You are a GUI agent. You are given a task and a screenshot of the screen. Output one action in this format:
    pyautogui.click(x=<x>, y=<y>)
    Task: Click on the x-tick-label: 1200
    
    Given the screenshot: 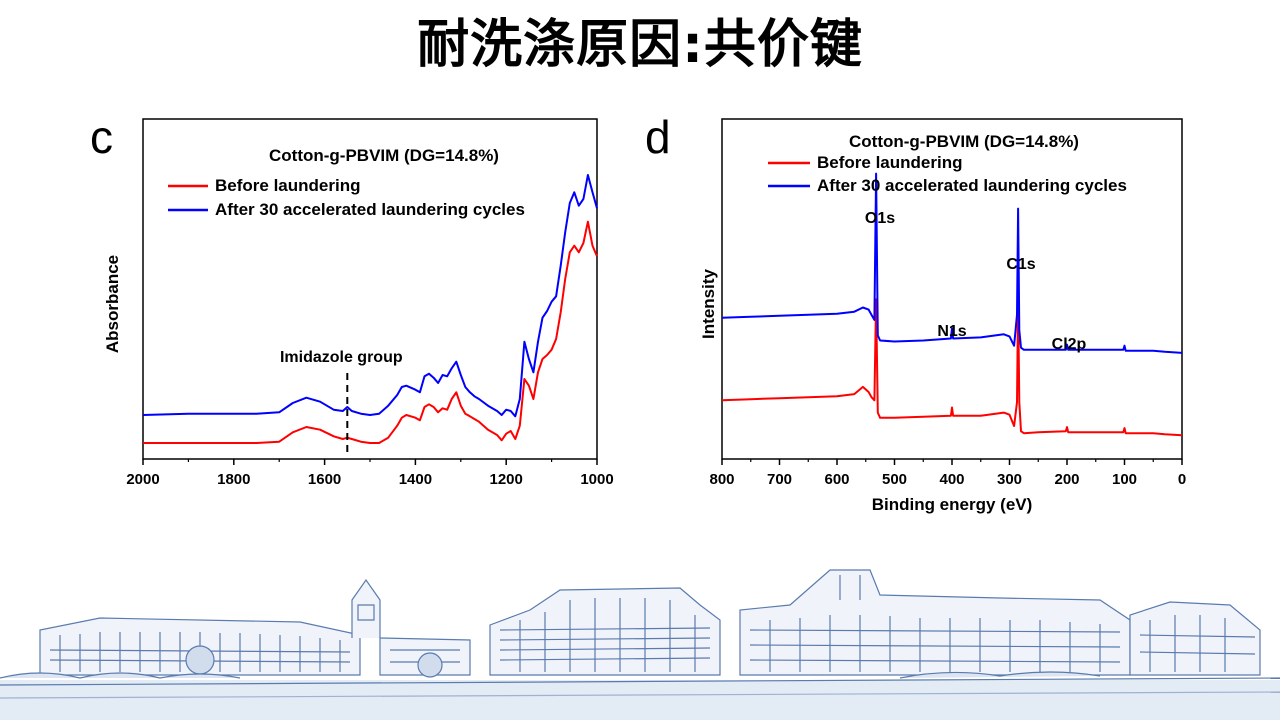 What is the action you would take?
    pyautogui.click(x=506, y=479)
    